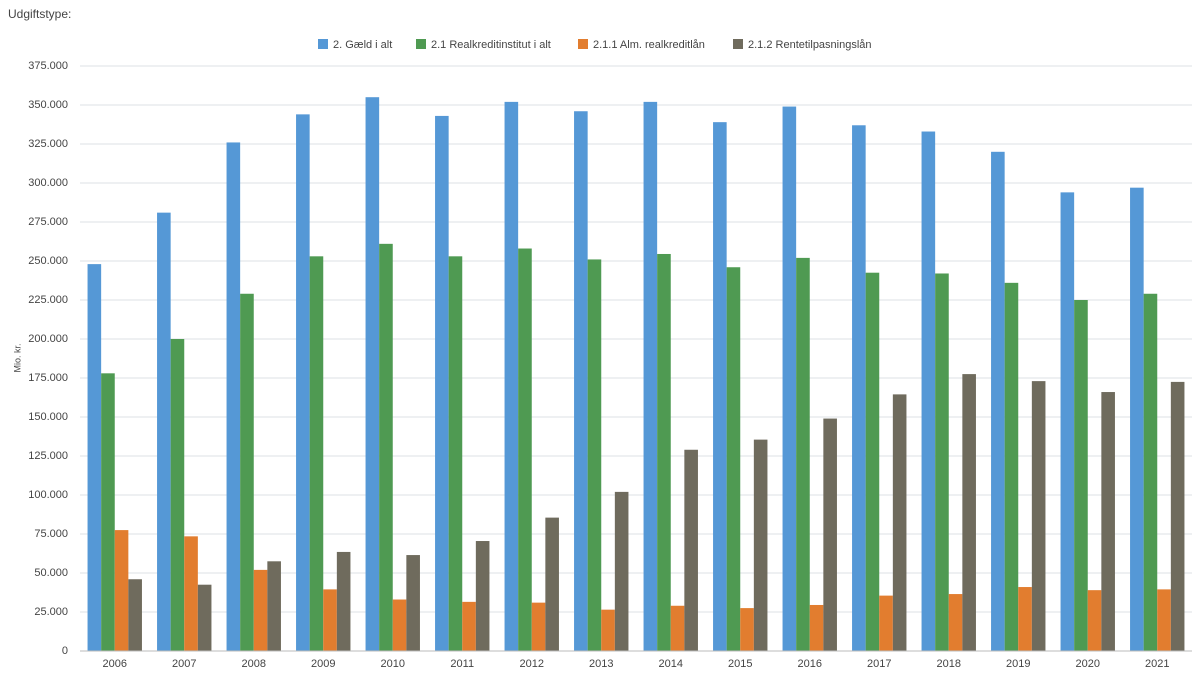  I want to click on y-tick-label: 0, so click(65, 651).